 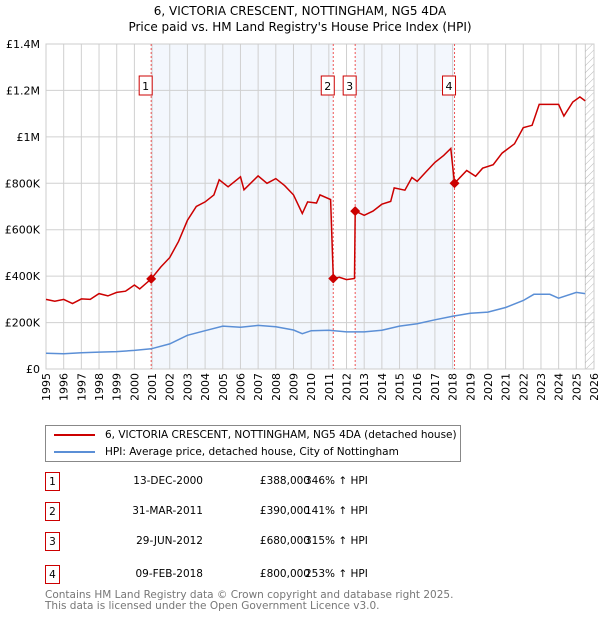 What do you see at coordinates (435, 386) in the screenshot?
I see `x-tick-label: 2017` at bounding box center [435, 386].